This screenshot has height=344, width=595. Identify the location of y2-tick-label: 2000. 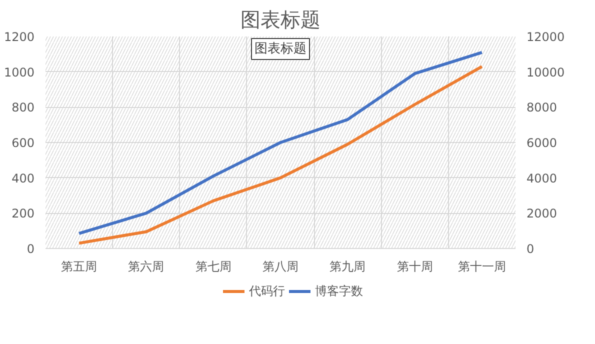
(542, 213).